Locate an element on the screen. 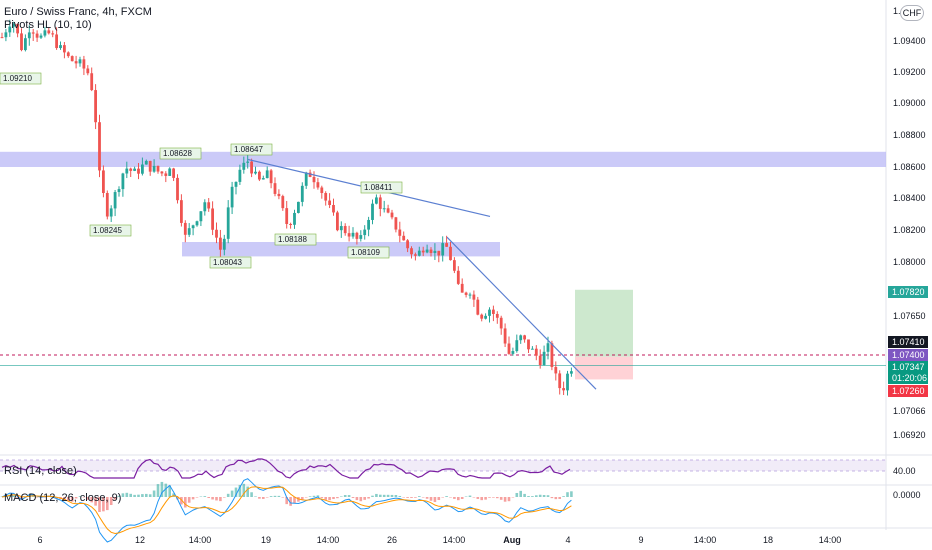 The width and height of the screenshot is (932, 550). currency-badge: CHF is located at coordinates (912, 13).